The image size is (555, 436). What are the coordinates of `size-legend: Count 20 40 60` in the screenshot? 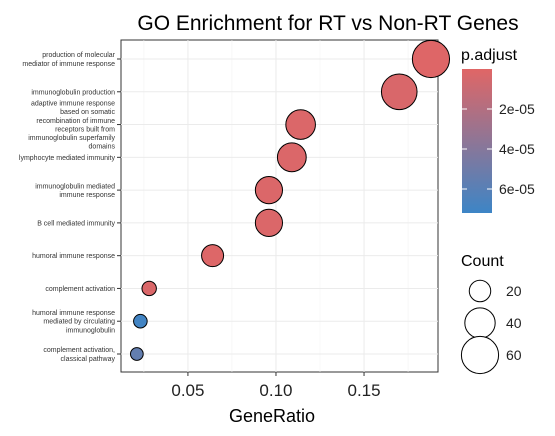 It's located at (491, 314).